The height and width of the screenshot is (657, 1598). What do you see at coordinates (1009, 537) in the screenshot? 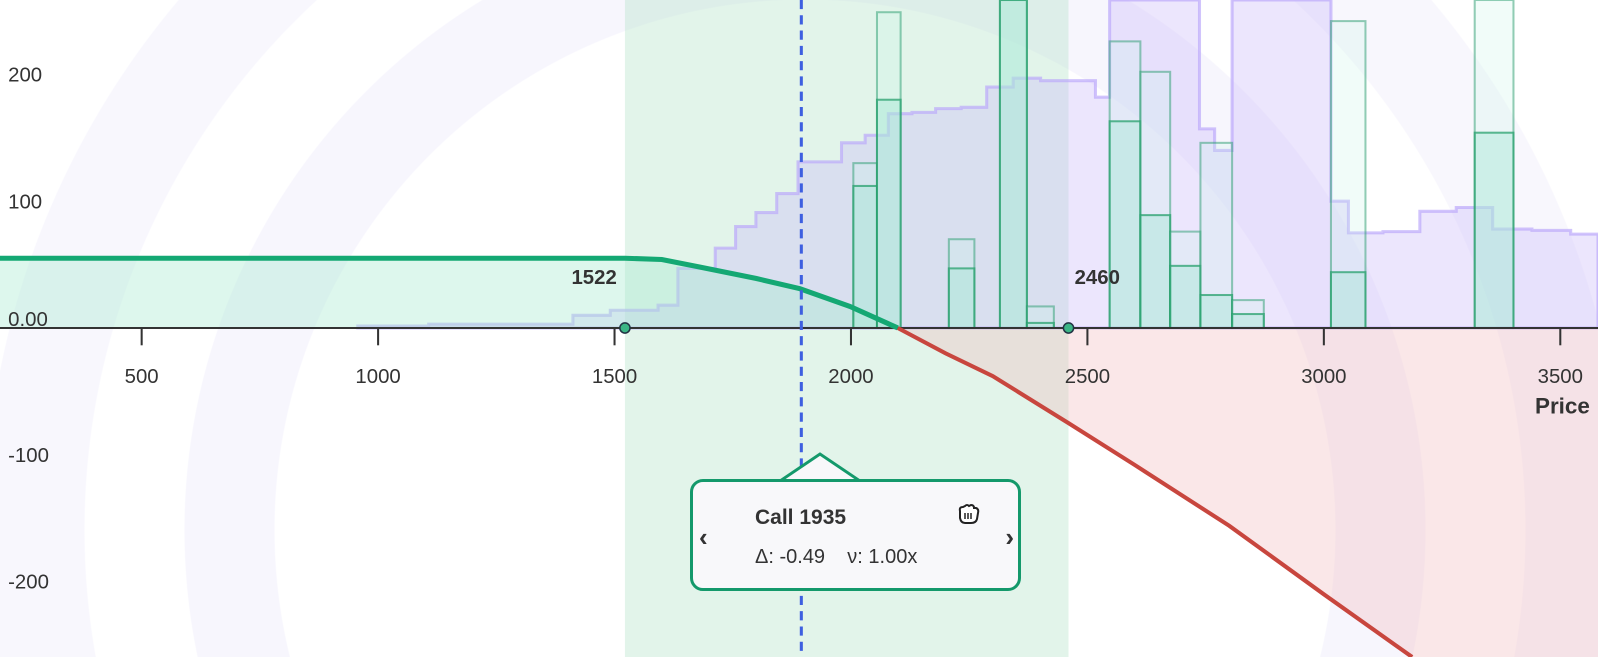
I see `chevron-right-icon: ›` at bounding box center [1009, 537].